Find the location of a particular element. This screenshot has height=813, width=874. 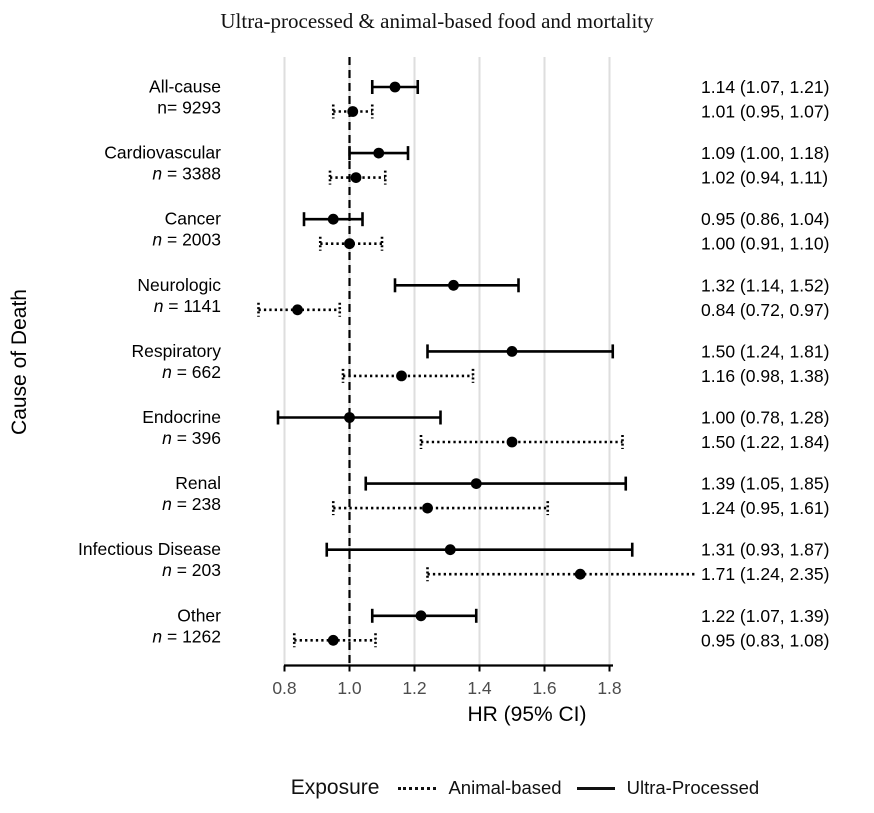

legend-item-label: Animal-based is located at coordinates (505, 787).